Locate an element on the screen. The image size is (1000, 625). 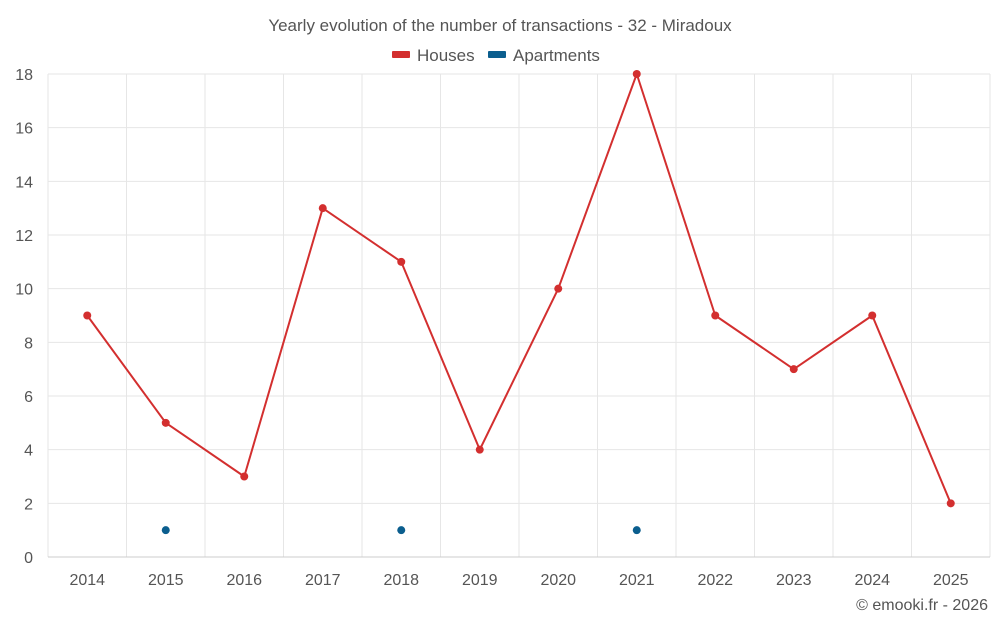
y-tick-label: 18 is located at coordinates (24, 75).